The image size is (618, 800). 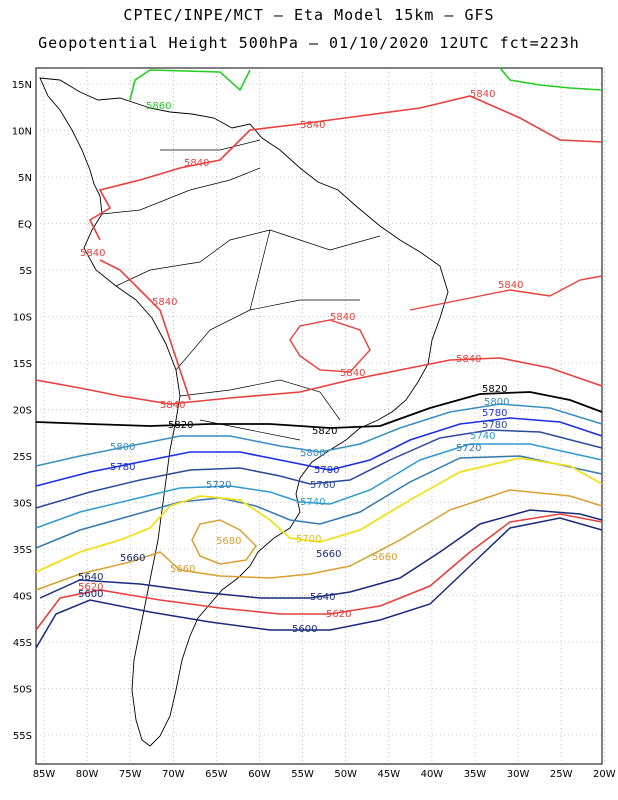 I want to click on contour-5840-east, so click(x=506, y=293).